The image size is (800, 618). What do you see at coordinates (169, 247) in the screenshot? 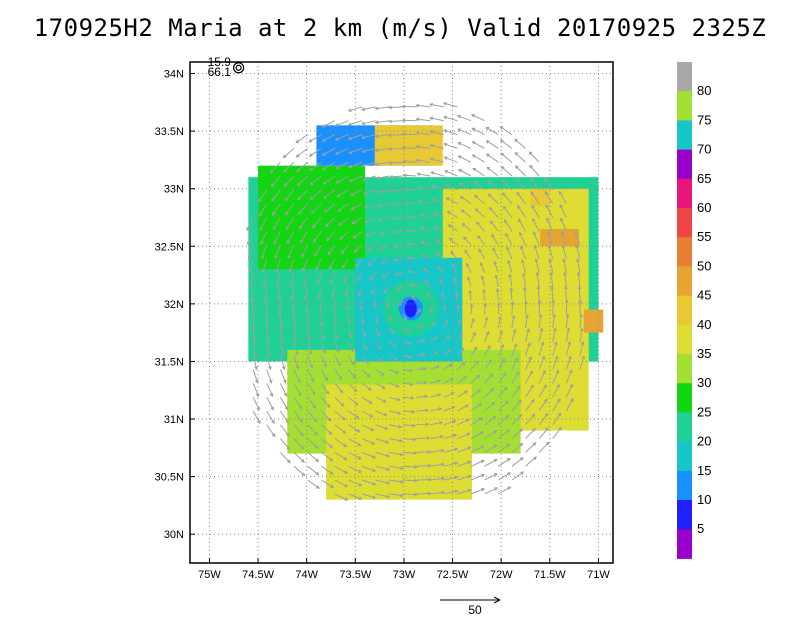
I see `y-tick-label-5: 32.5N` at bounding box center [169, 247].